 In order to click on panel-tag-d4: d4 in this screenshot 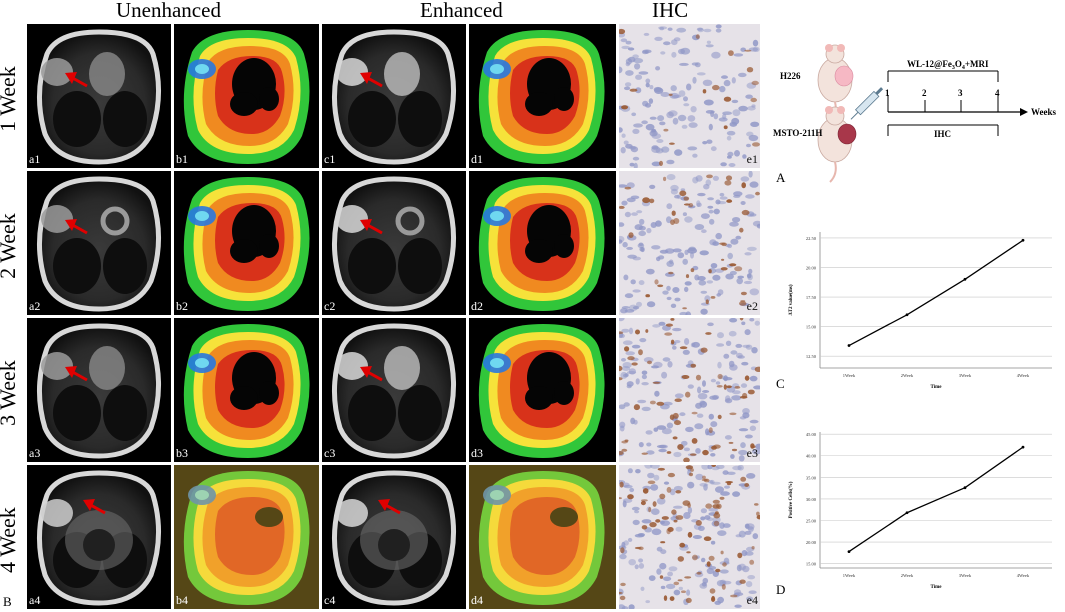, I will do `click(477, 600)`.